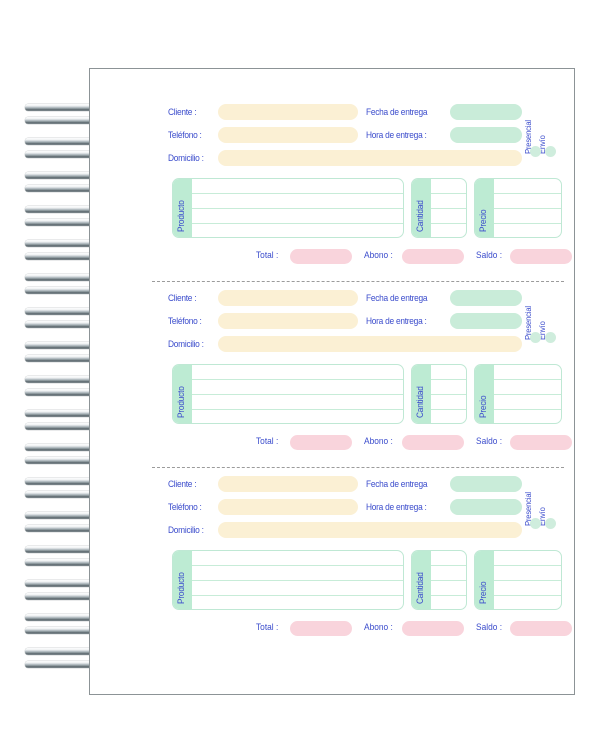  I want to click on precio-row-rules, so click(527, 580).